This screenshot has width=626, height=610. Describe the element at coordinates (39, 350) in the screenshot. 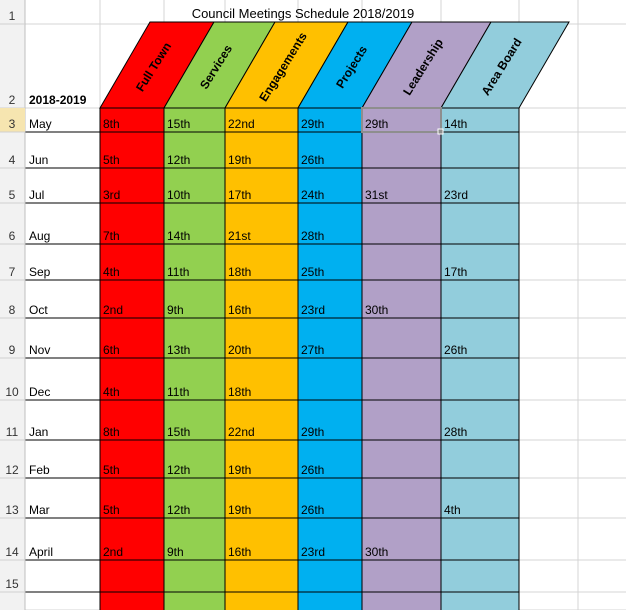

I see `month-label: Nov` at that location.